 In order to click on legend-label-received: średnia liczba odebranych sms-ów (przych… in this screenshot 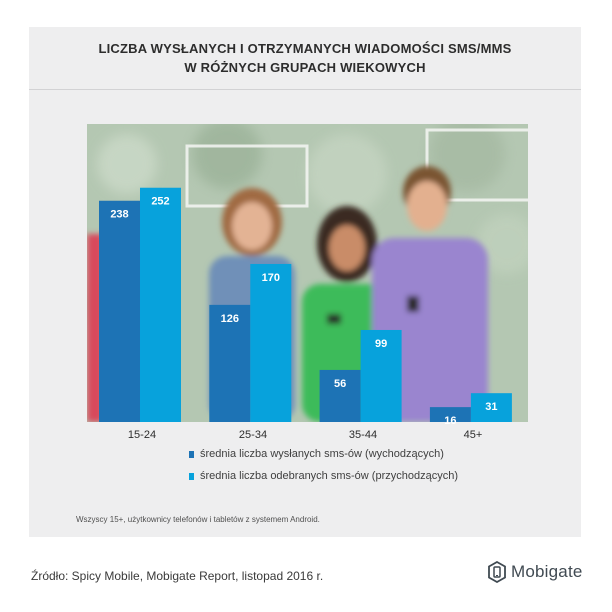, I will do `click(329, 476)`.